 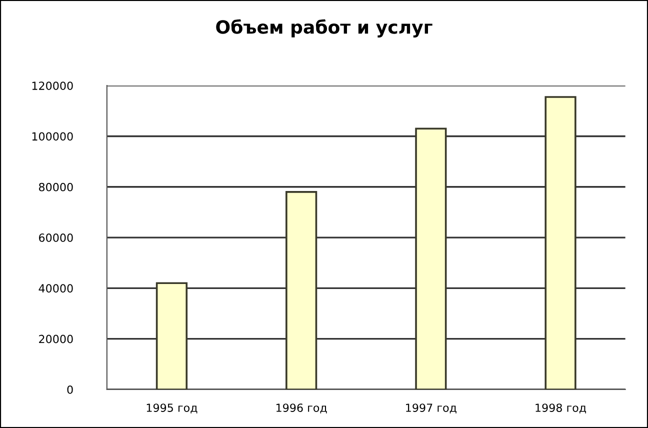 I want to click on x-tick-label: 1995 год, so click(x=172, y=409).